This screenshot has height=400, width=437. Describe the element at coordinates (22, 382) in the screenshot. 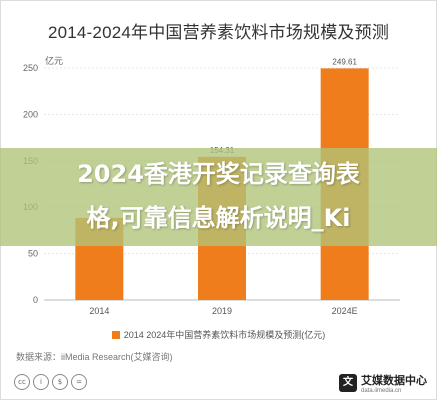

I see `cc-icon: cc` at that location.